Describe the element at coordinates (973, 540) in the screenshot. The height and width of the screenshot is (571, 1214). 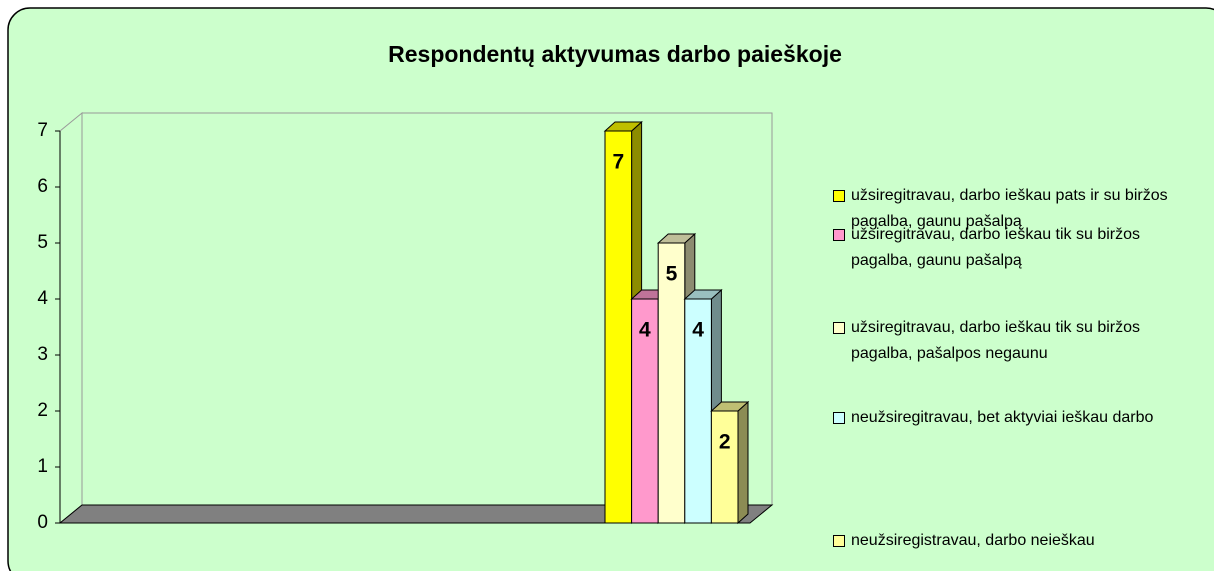
I see `legend-label: neužsiregistravau, darbo neieškau` at that location.